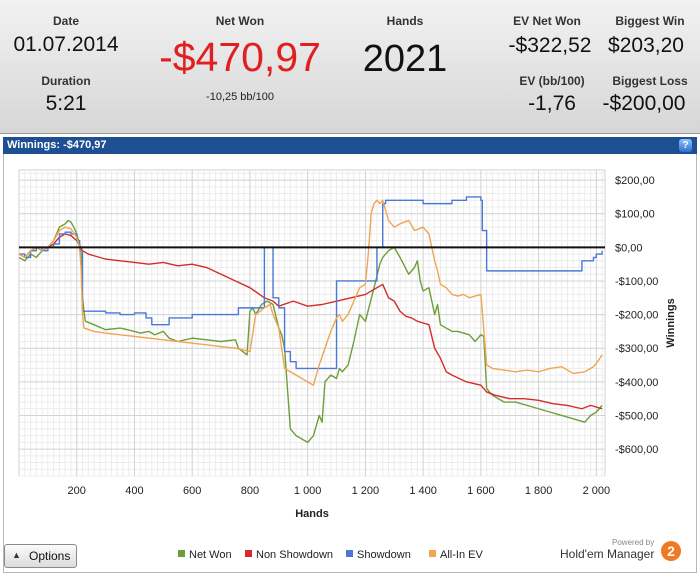 Image resolution: width=700 pixels, height=577 pixels. What do you see at coordinates (66, 103) in the screenshot?
I see `duration-value: 5:21` at bounding box center [66, 103].